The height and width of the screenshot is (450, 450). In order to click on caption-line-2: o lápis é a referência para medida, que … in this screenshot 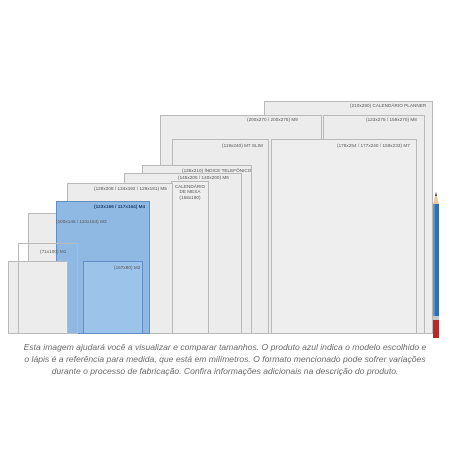, I will do `click(225, 359)`.